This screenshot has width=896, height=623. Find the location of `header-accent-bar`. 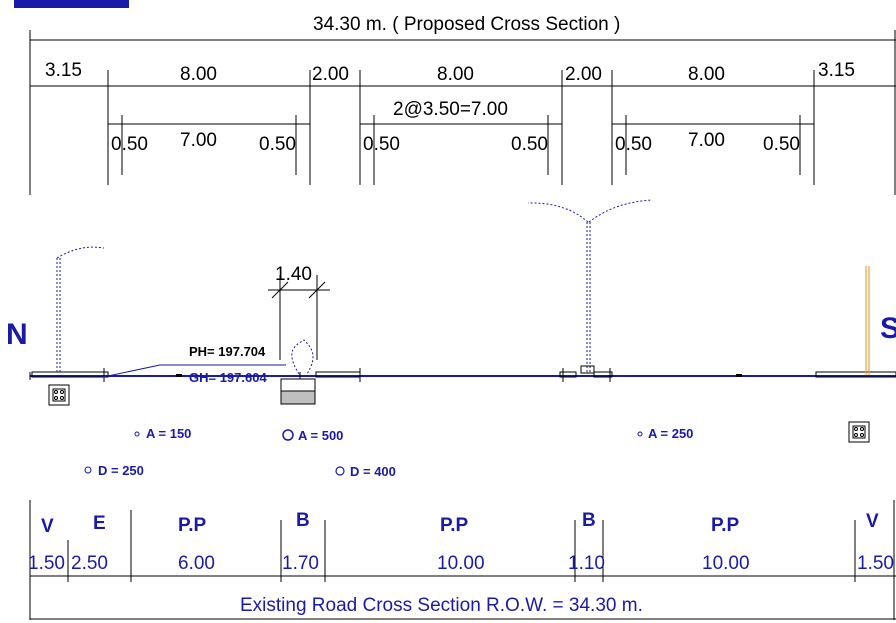

header-accent-bar is located at coordinates (71, 4).